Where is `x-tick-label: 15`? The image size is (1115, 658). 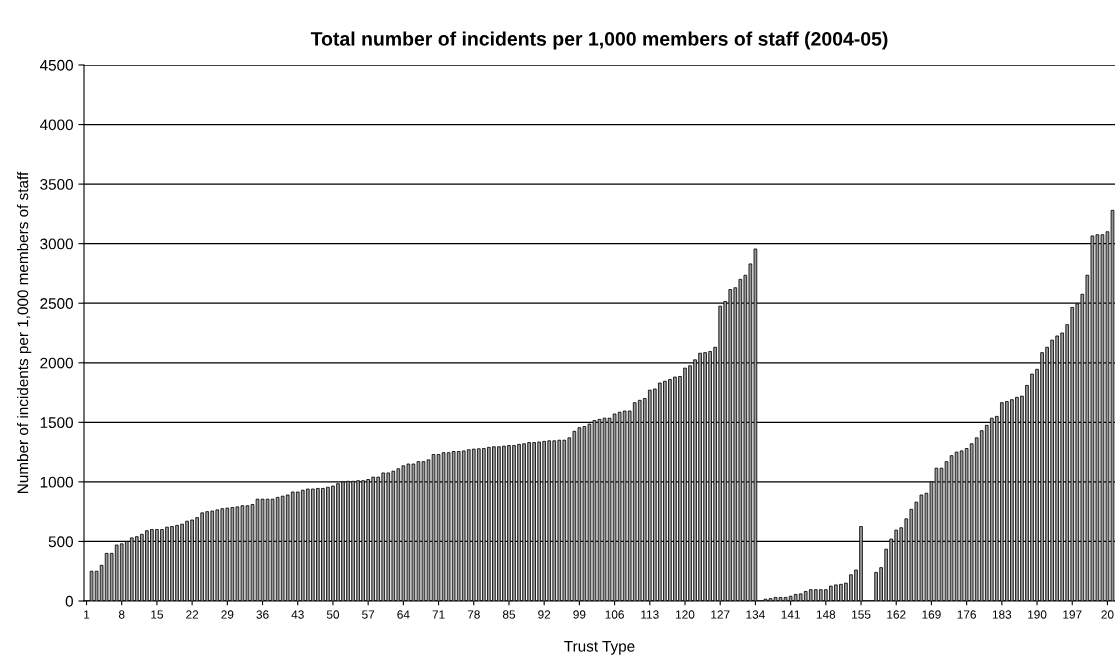 x-tick-label: 15 is located at coordinates (157, 614).